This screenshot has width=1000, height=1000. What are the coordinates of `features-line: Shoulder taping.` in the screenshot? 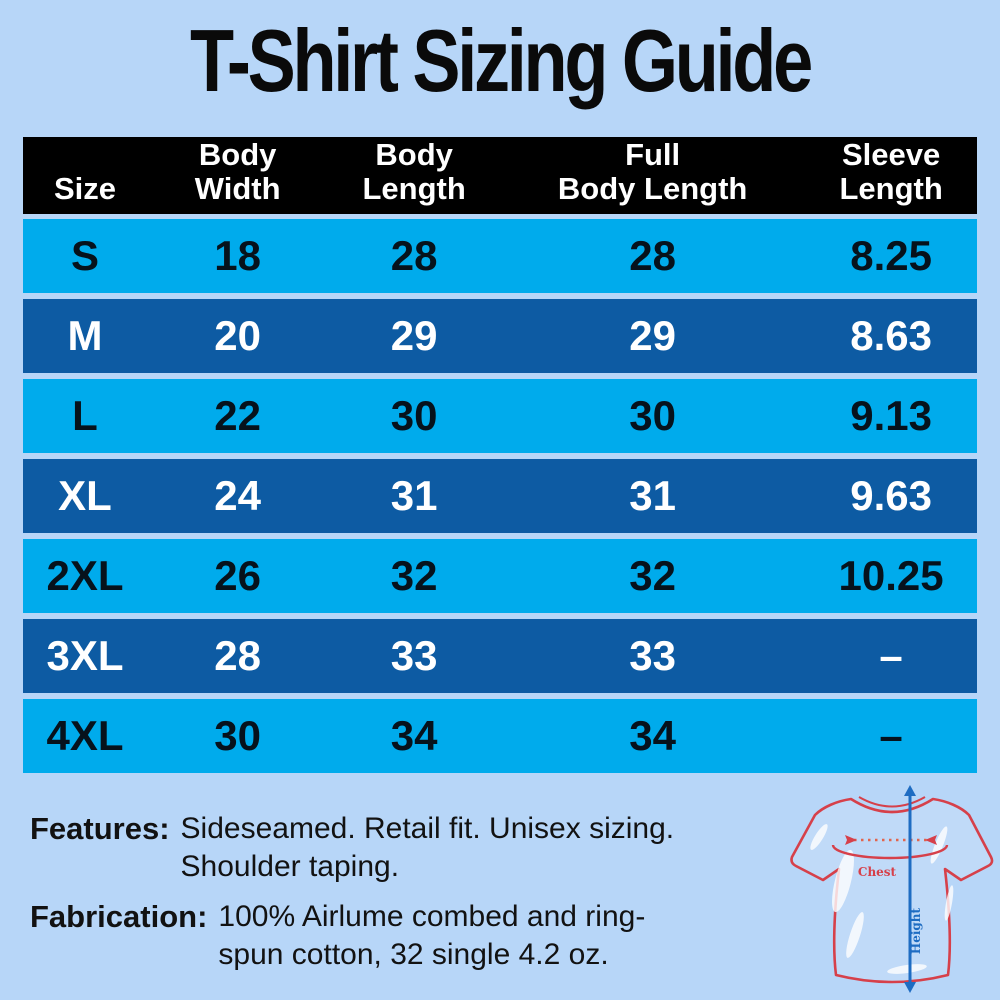 It's located at (290, 866).